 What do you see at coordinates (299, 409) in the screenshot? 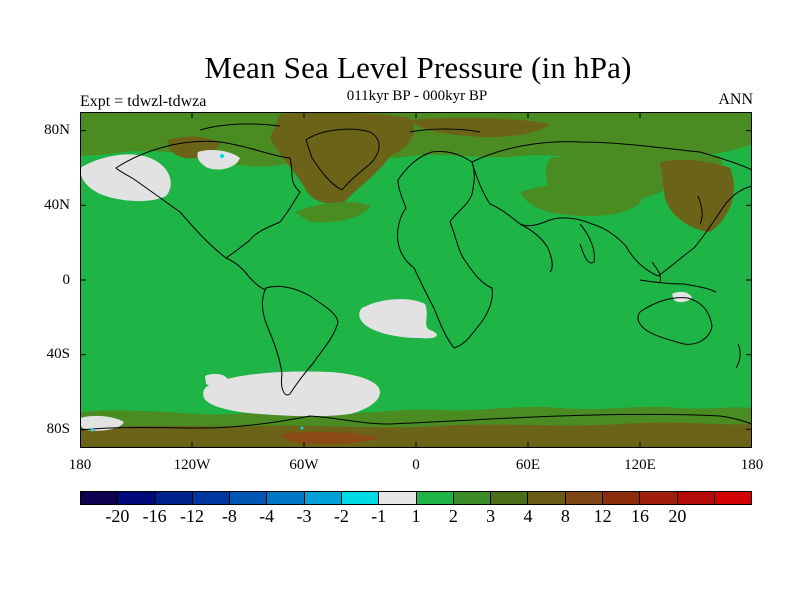
I see `antarctic-peninsula-low` at bounding box center [299, 409].